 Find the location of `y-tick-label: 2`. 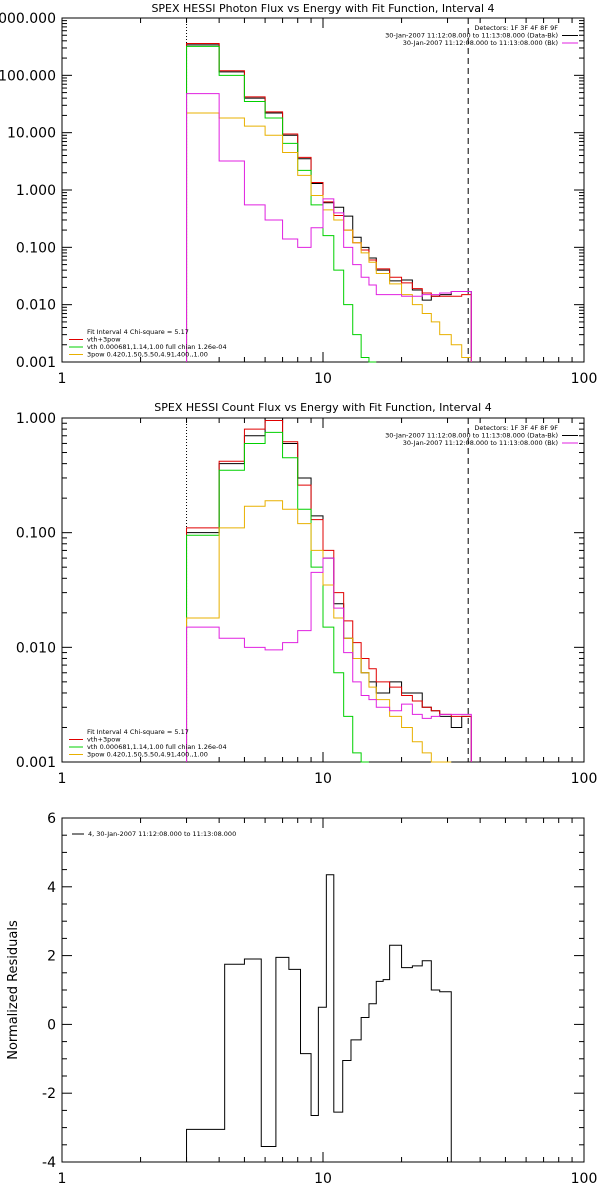

y-tick-label: 2 is located at coordinates (51, 957).